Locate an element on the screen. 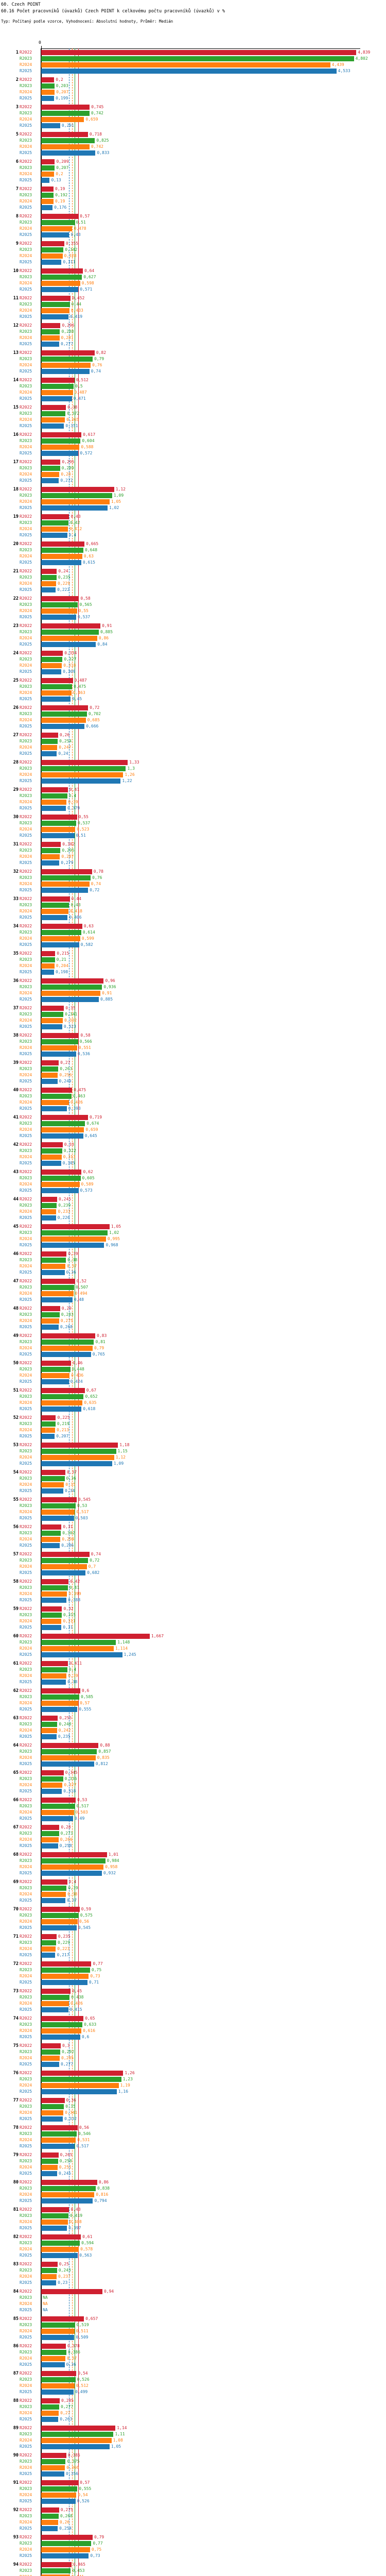 This screenshot has height=2576, width=386. bar-row: R2023 0,652 is located at coordinates (193, 1397).